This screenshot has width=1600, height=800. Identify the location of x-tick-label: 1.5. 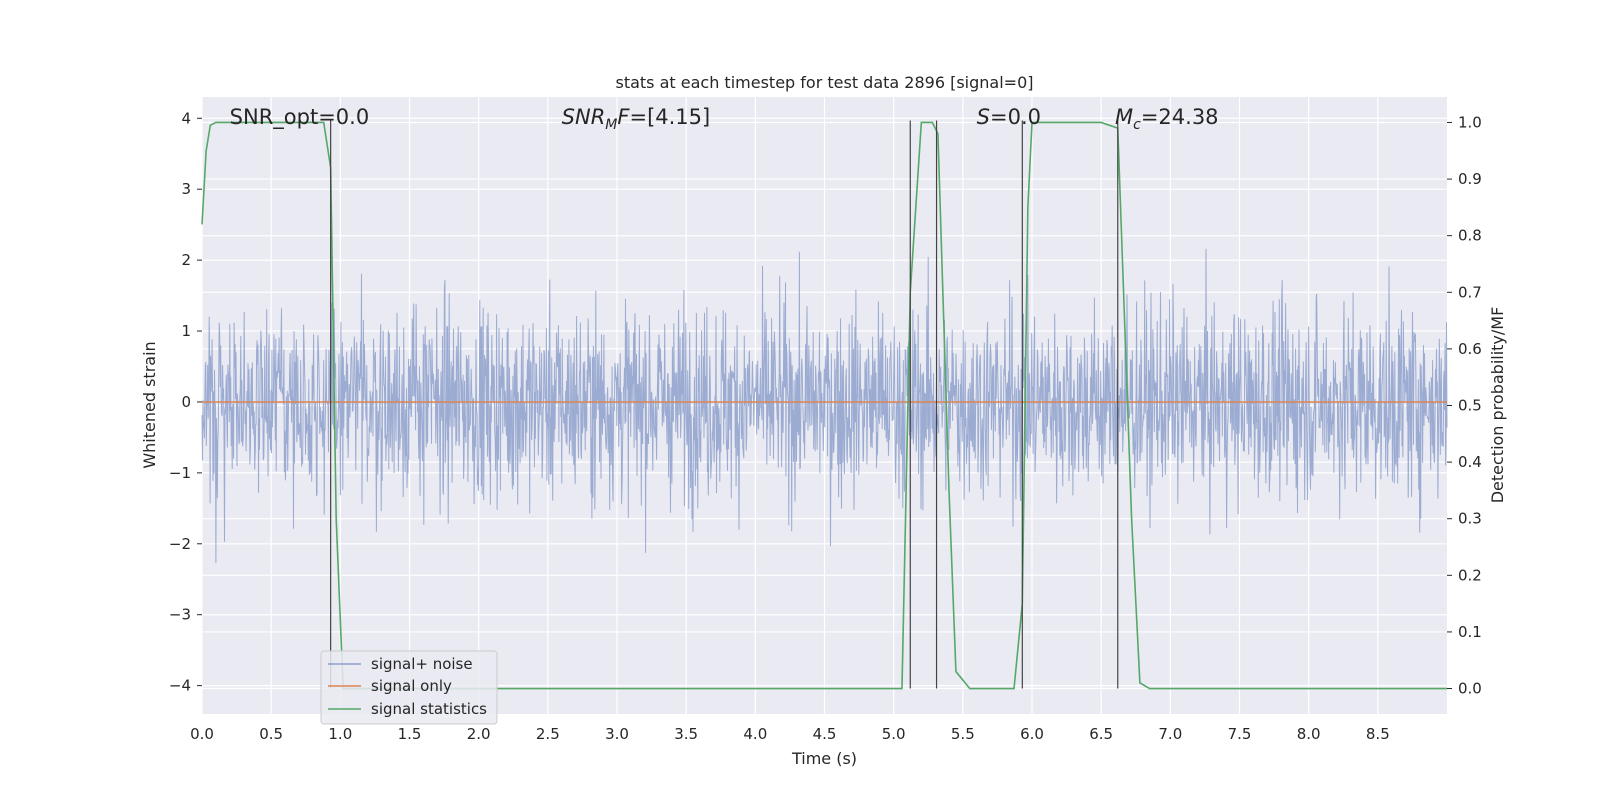
(410, 734).